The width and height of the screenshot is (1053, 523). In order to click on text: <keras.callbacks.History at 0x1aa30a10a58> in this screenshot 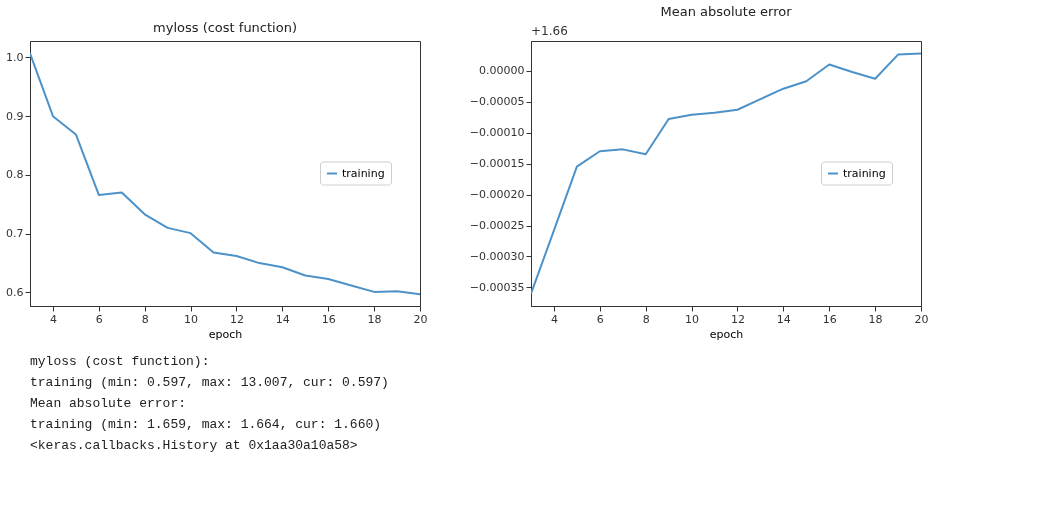, I will do `click(194, 445)`.